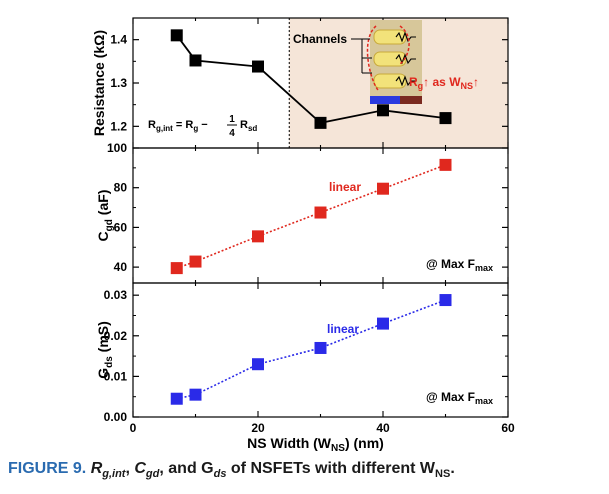  I want to click on x-tick-label: 40, so click(383, 428).